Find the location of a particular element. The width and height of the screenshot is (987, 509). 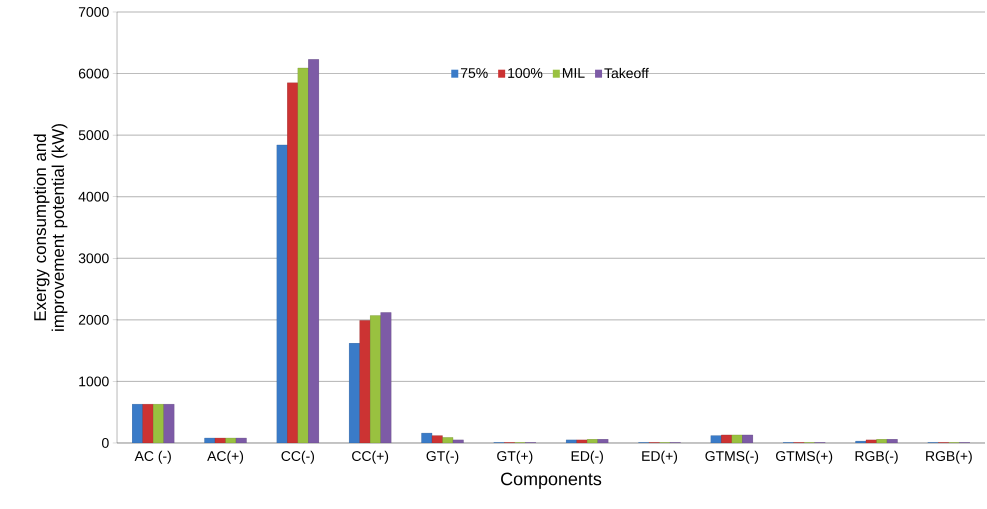

x-tick-label: GTMS(+) is located at coordinates (804, 457).